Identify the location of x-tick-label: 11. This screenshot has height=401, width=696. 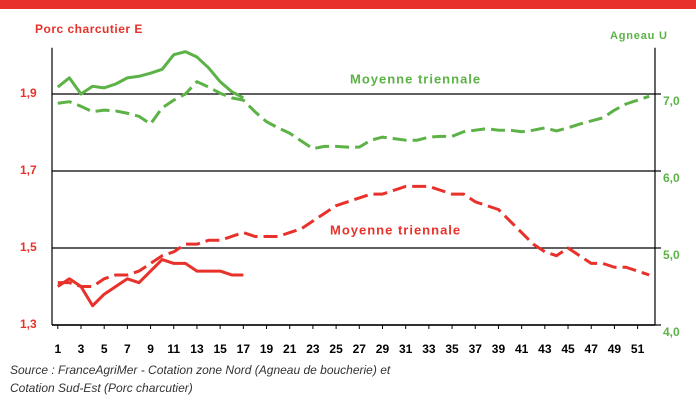
(173, 349).